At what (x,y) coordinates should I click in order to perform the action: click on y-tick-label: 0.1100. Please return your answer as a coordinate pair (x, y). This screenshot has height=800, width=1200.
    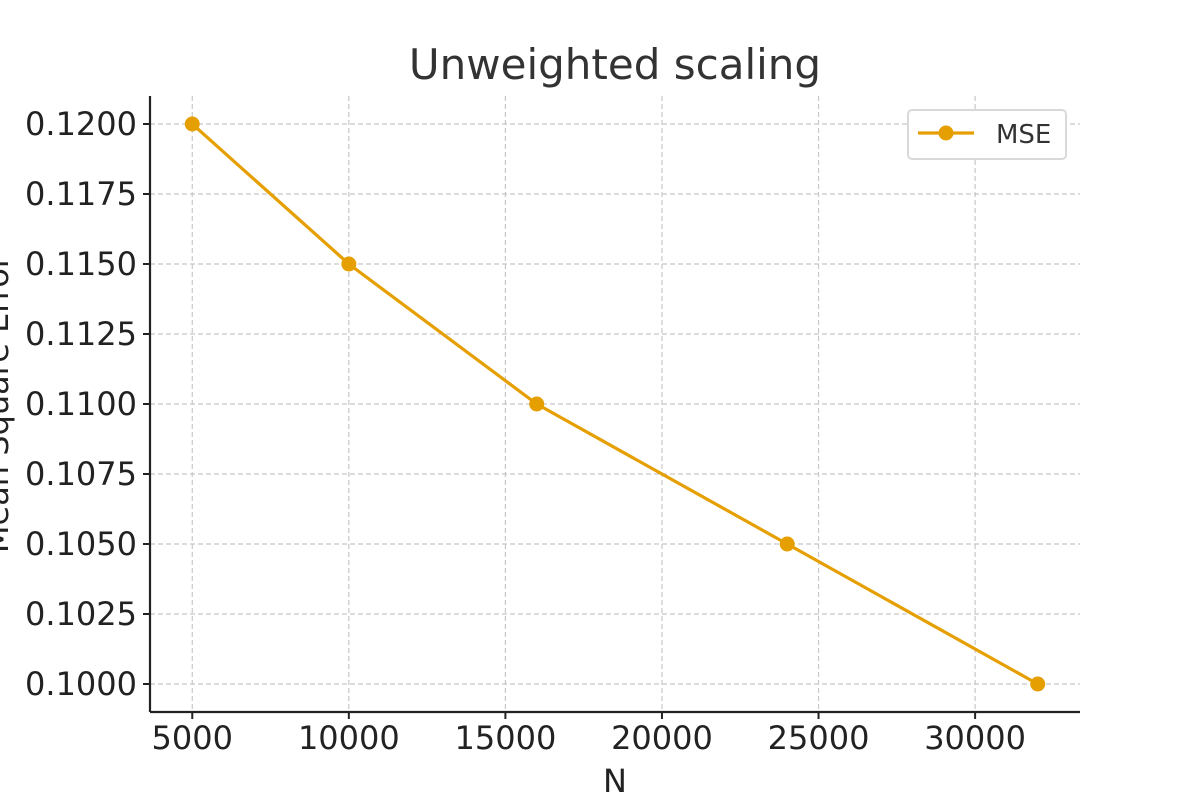
    Looking at the image, I should click on (81, 404).